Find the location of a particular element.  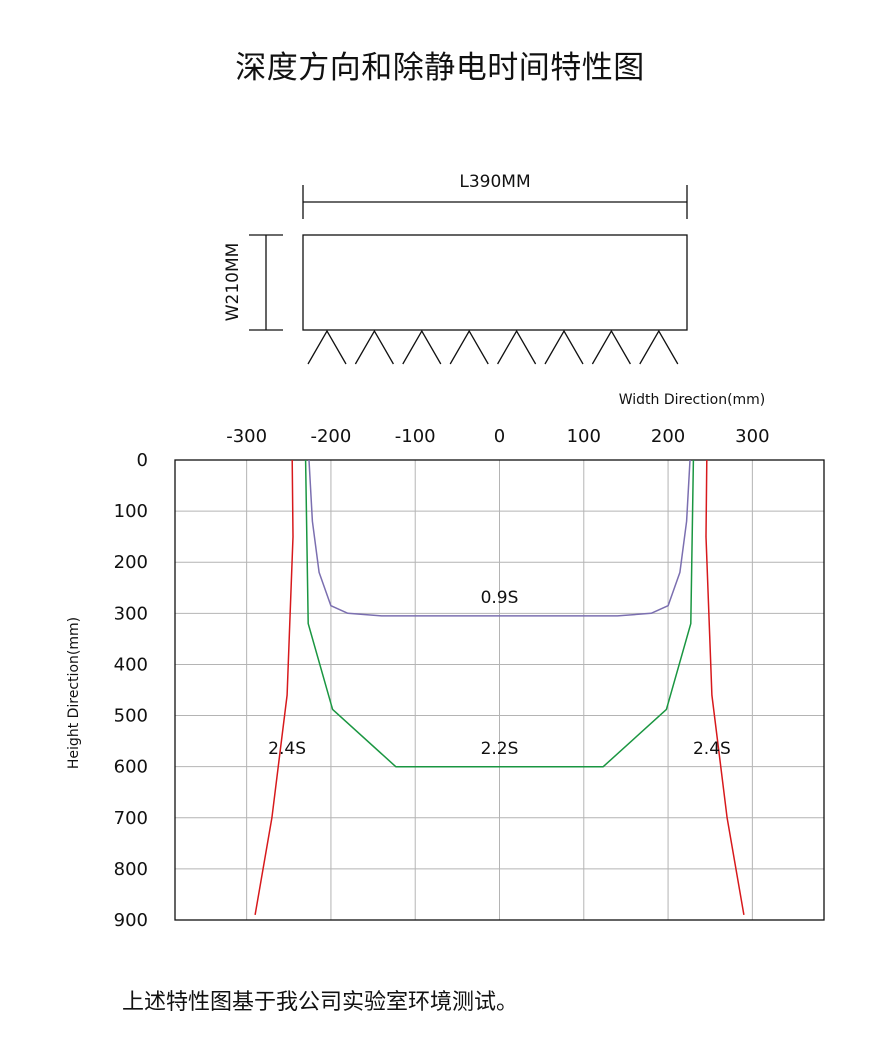

y-tick-label: 800 is located at coordinates (131, 869).